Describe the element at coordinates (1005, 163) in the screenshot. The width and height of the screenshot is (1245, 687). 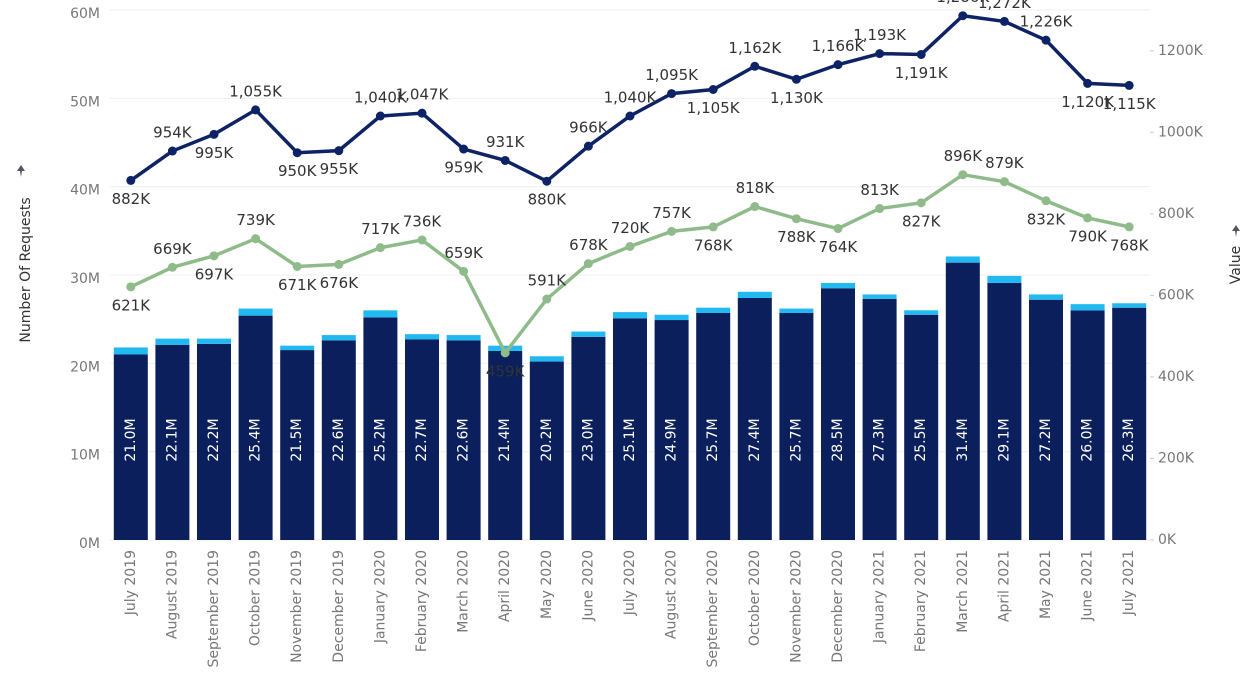
I see `line-label: 879K` at that location.